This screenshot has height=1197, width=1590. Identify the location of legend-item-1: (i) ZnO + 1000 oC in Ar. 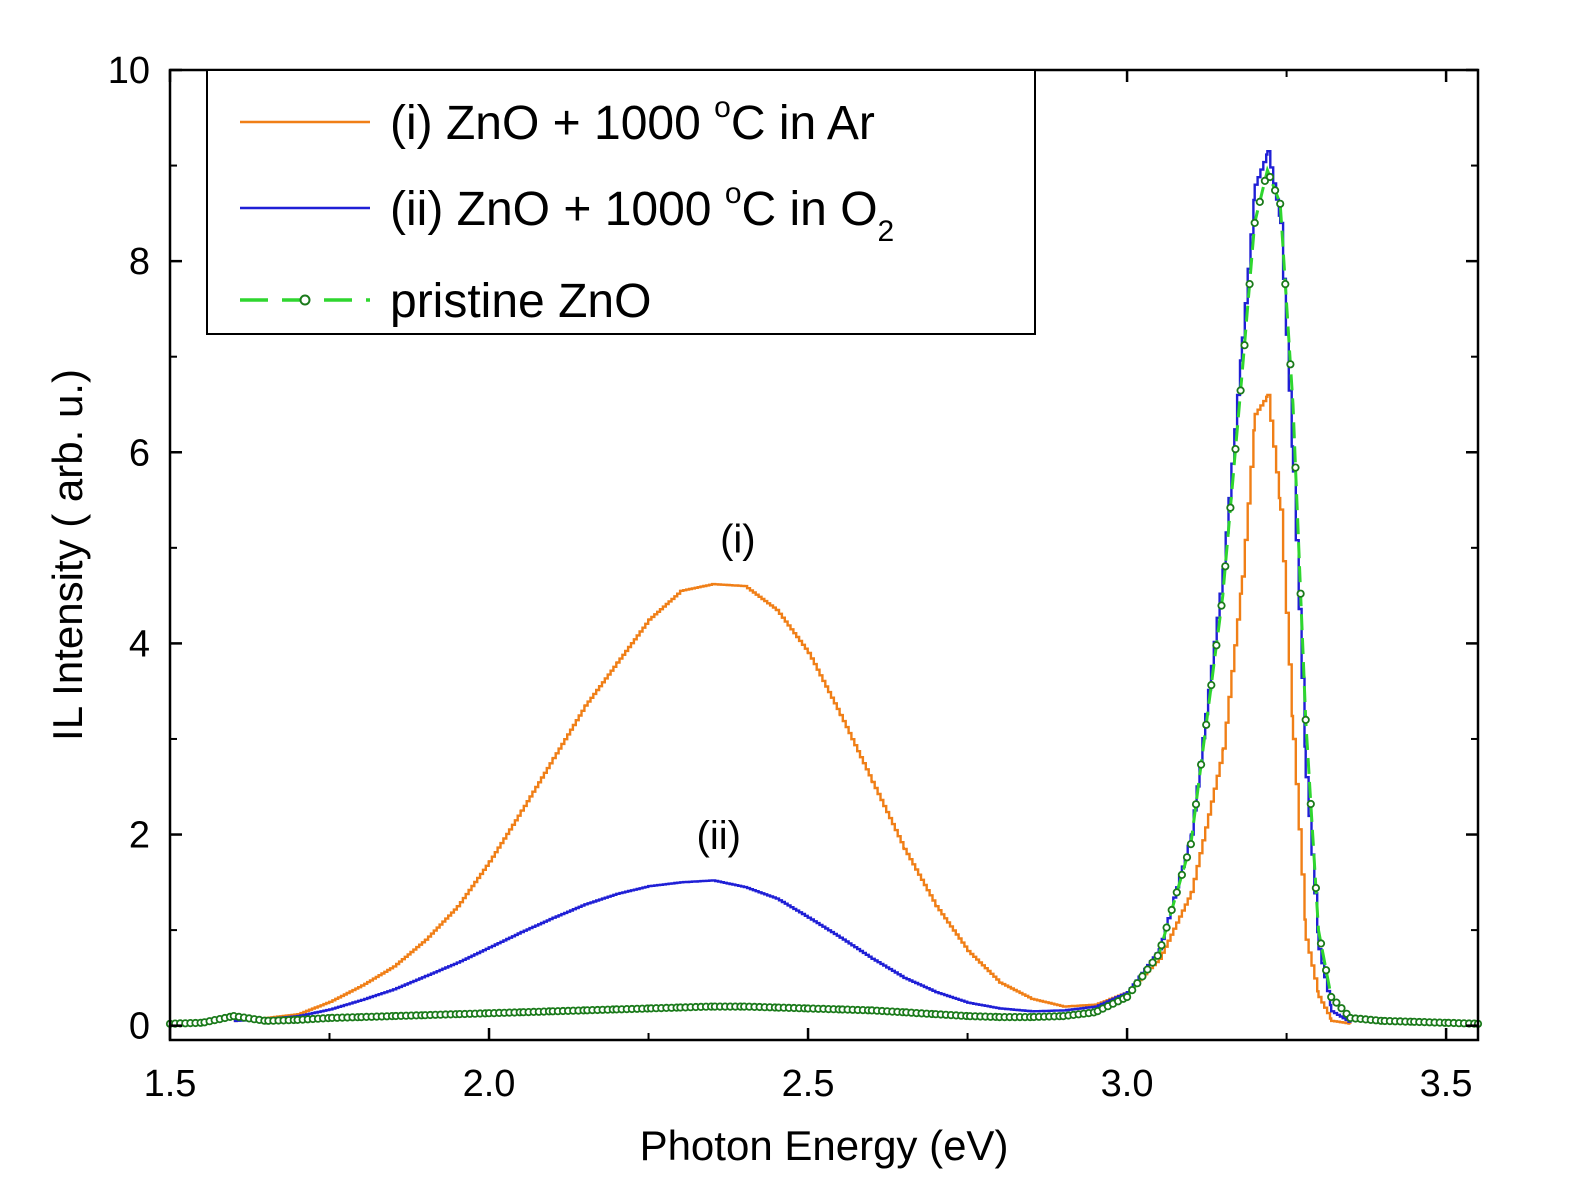
(557, 120).